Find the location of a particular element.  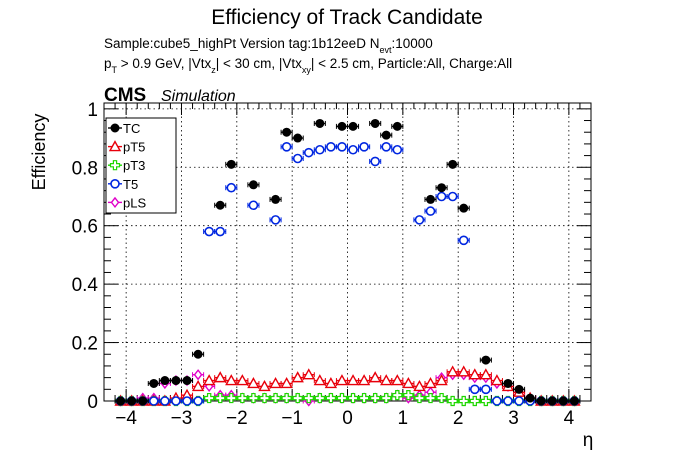

x-tick-label: −2 is located at coordinates (237, 418).